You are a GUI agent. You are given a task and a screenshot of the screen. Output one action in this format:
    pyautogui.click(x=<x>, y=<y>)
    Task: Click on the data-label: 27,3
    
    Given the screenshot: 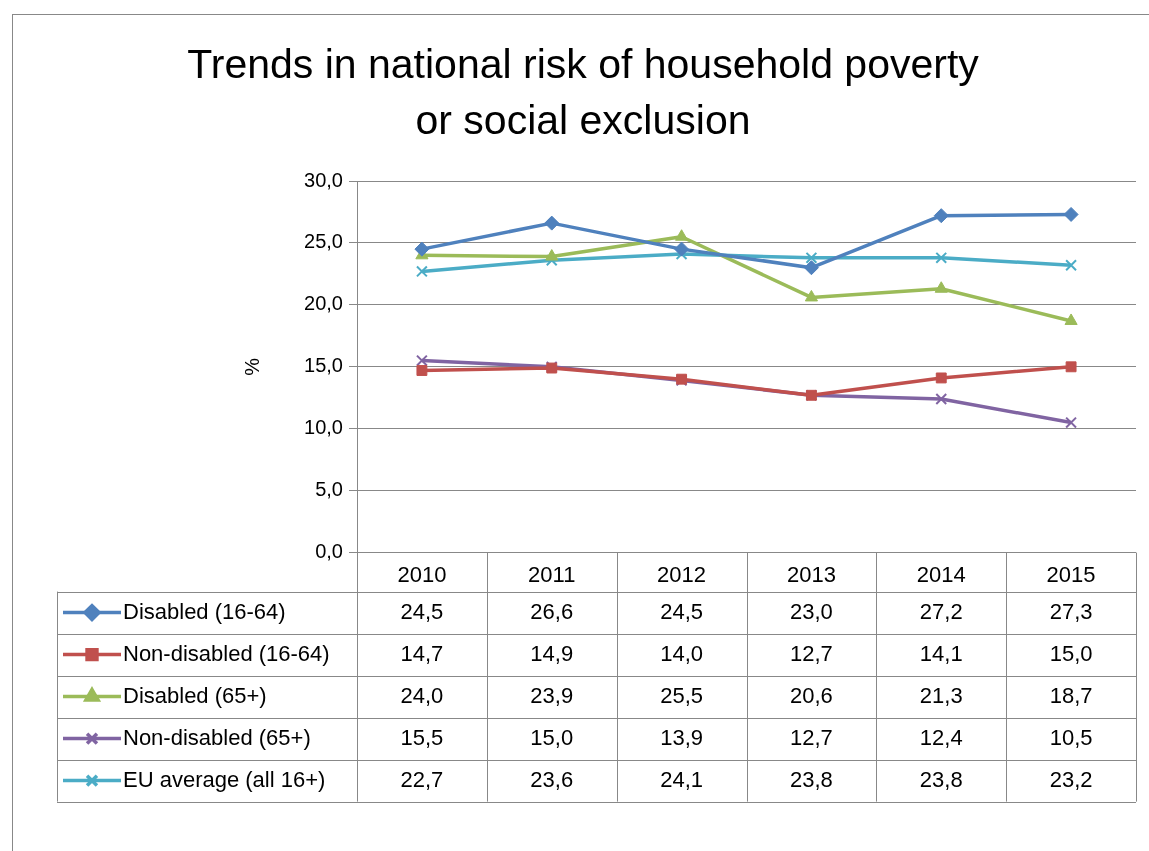 What is the action you would take?
    pyautogui.click(x=1071, y=611)
    